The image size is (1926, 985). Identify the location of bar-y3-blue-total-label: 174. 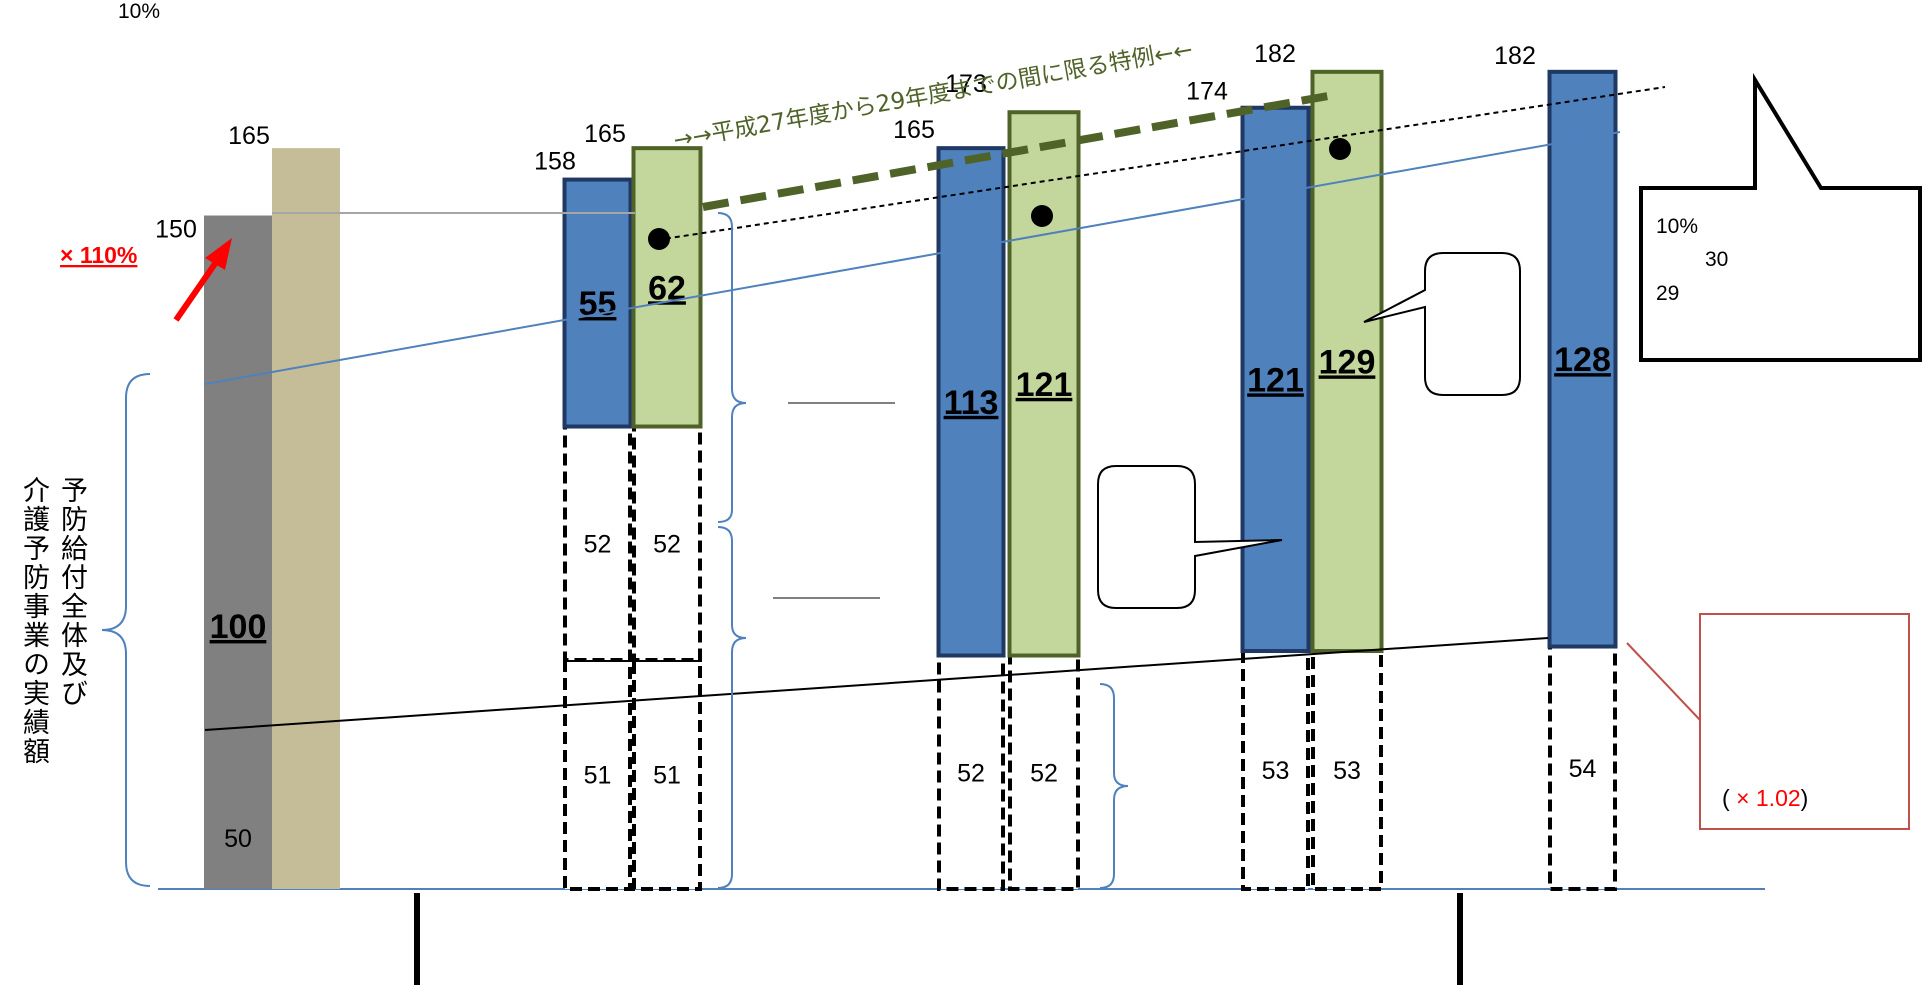
(1207, 92).